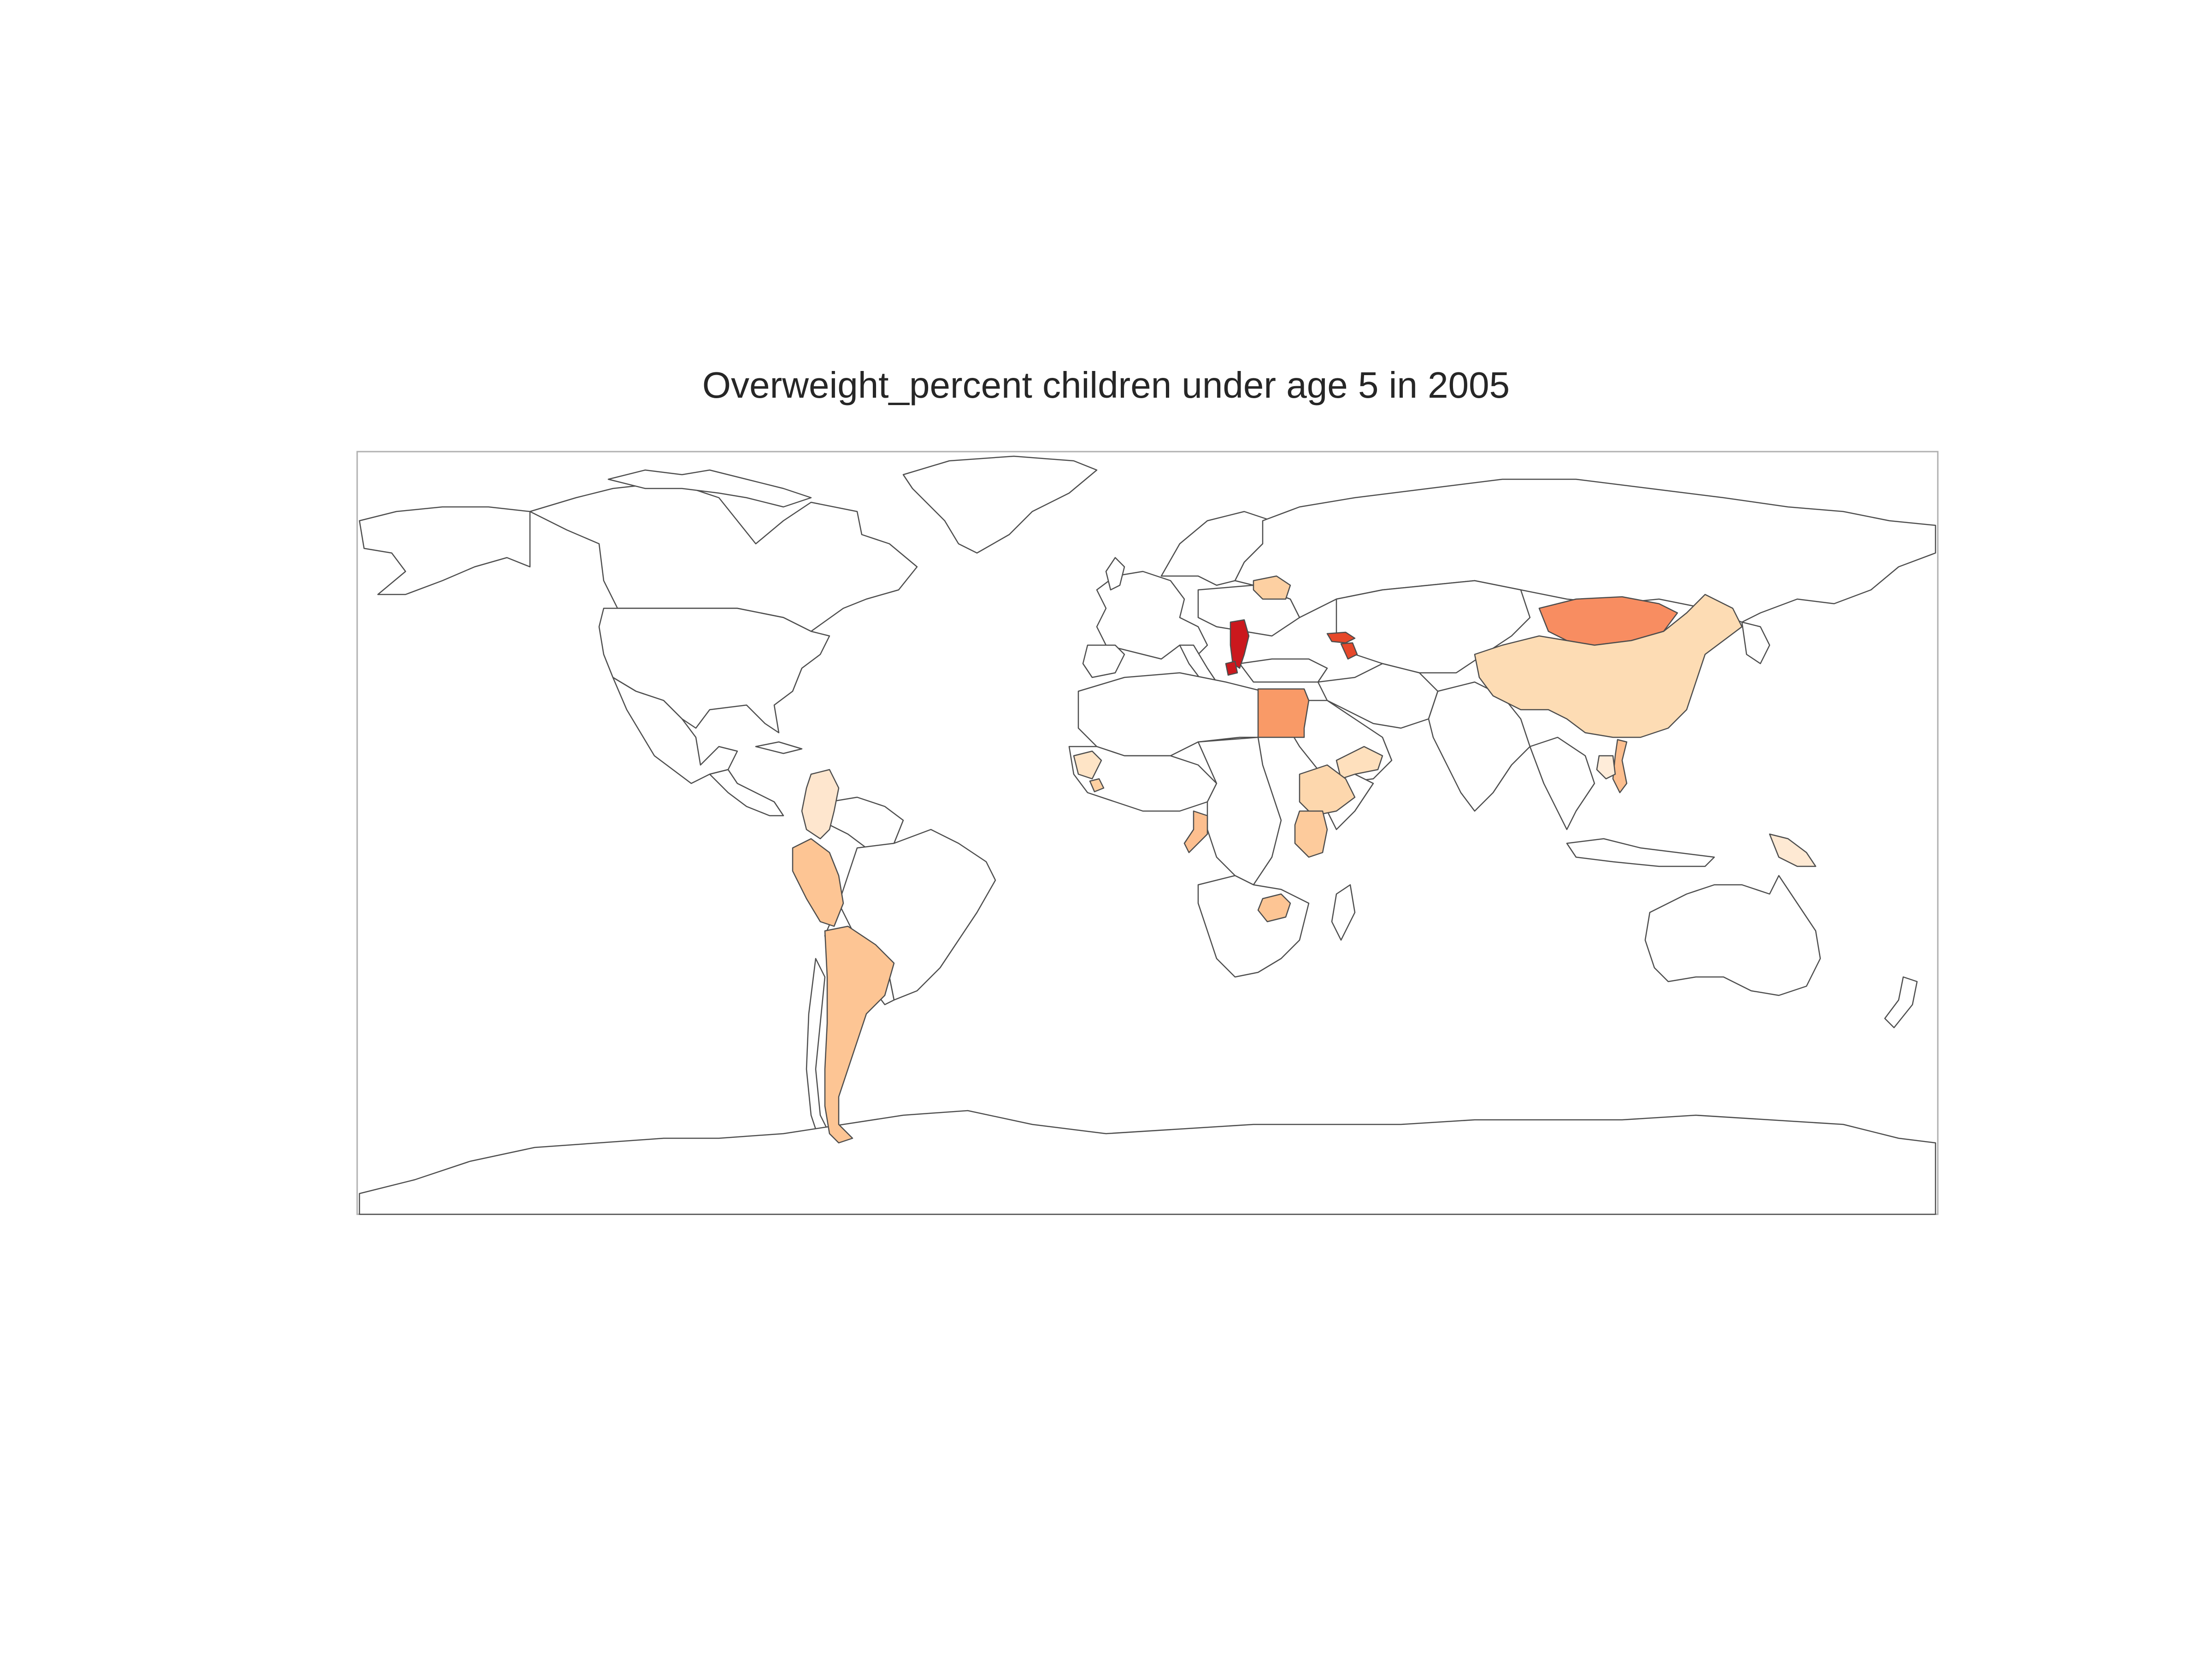  I want to click on country-central-america, so click(746, 793).